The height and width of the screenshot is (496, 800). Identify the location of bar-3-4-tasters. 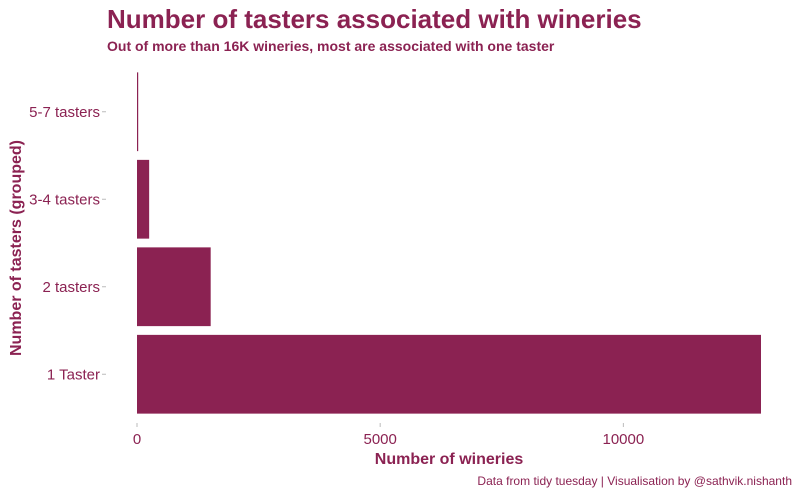
(143, 199).